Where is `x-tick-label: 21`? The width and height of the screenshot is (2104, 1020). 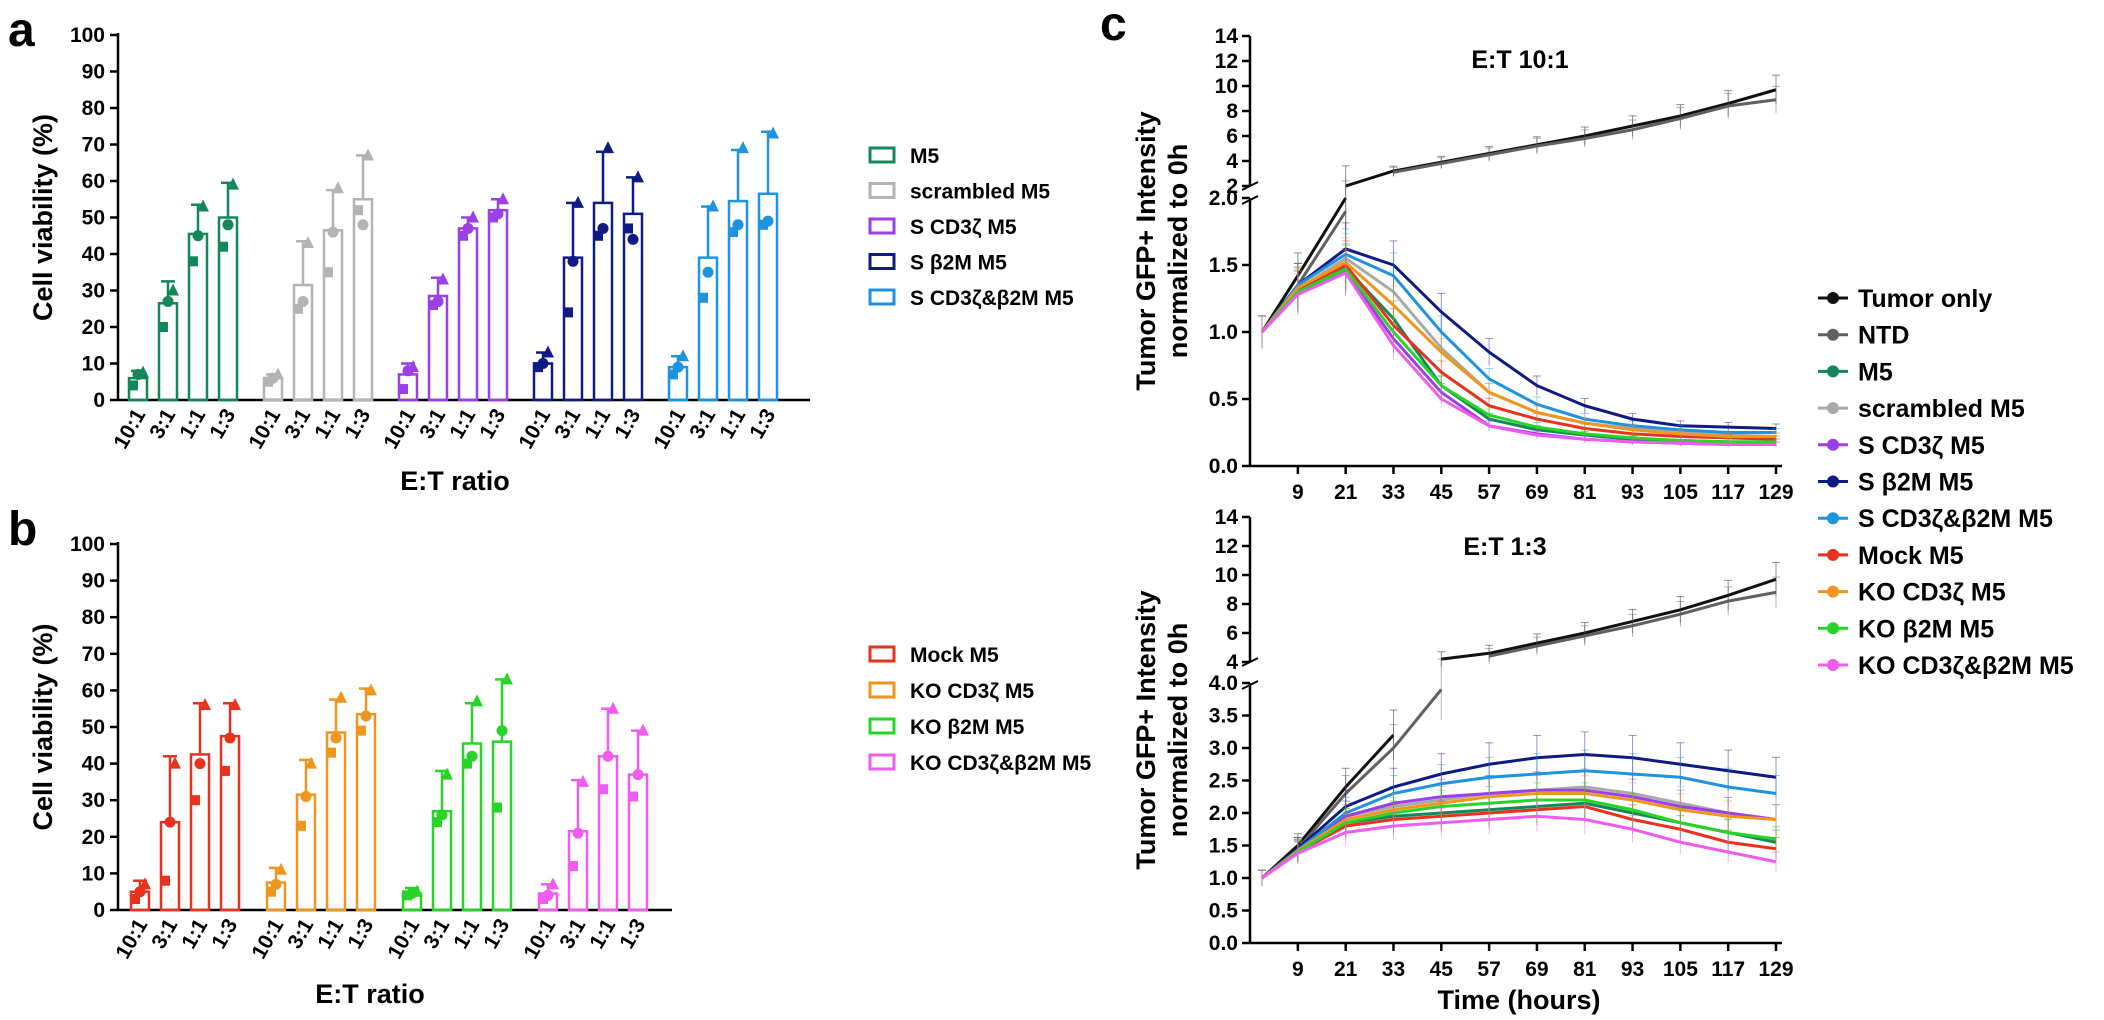
x-tick-label: 21 is located at coordinates (1346, 969).